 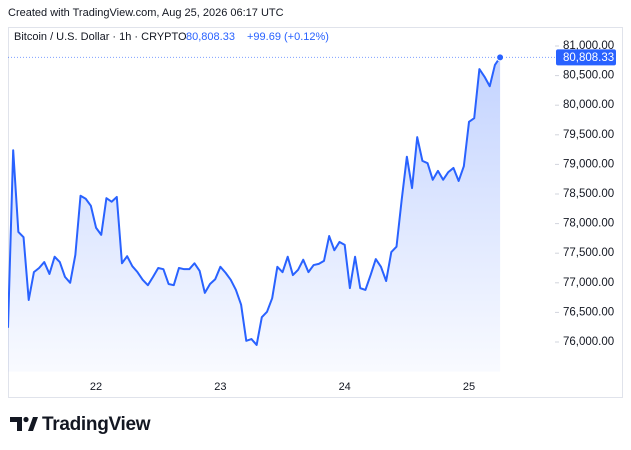 What do you see at coordinates (210, 37) in the screenshot?
I see `legend-price: 80,808.33` at bounding box center [210, 37].